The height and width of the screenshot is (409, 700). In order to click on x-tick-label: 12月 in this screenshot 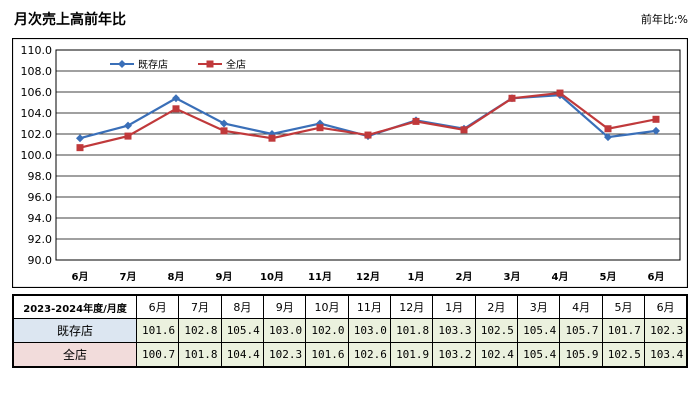, I will do `click(368, 277)`.